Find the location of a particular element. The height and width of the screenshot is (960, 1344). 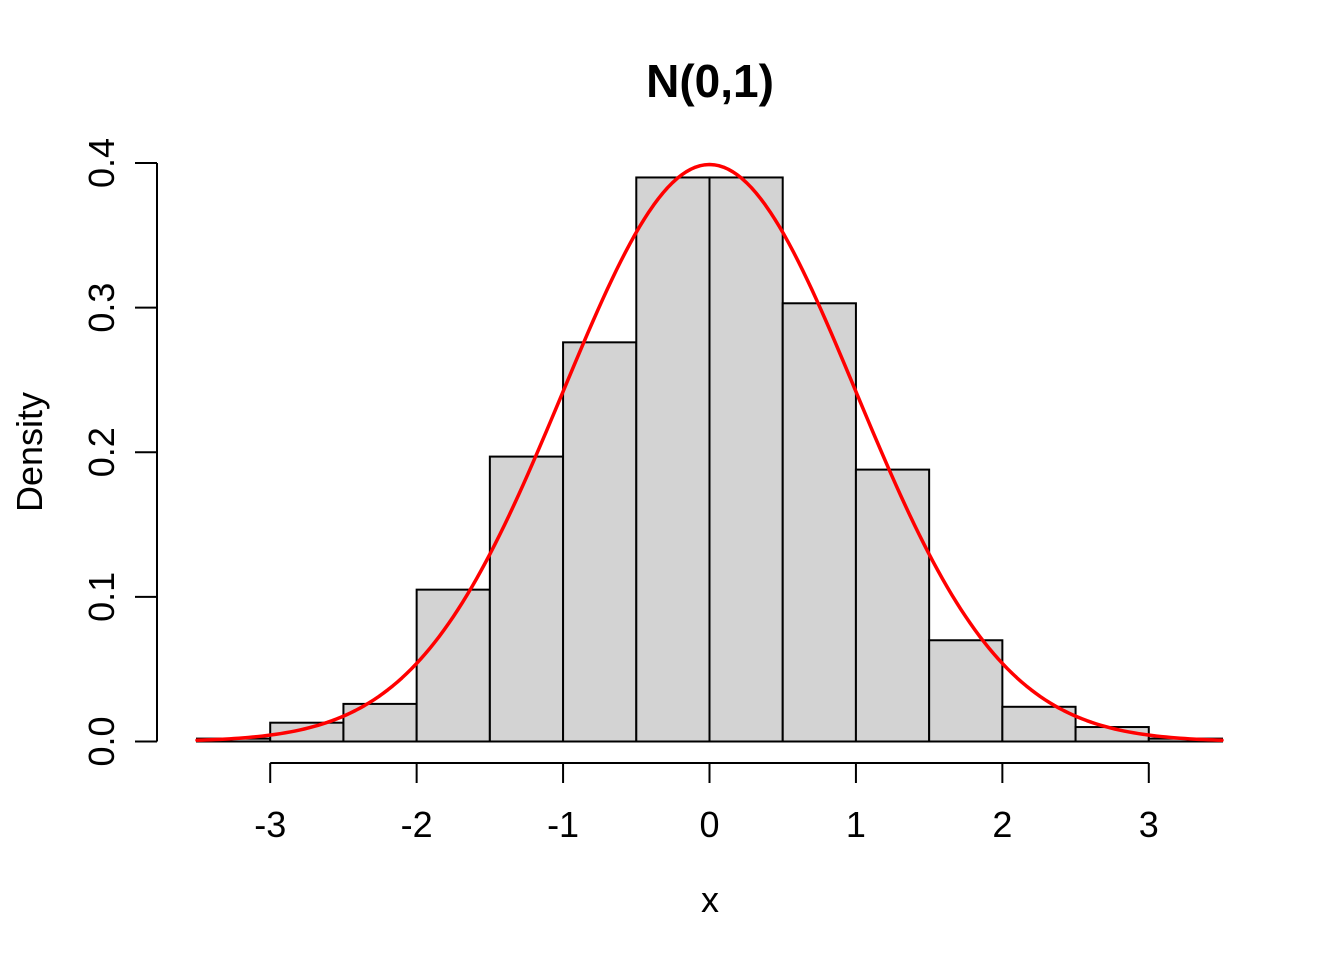

x-axis-tick-label: -1 is located at coordinates (563, 824).